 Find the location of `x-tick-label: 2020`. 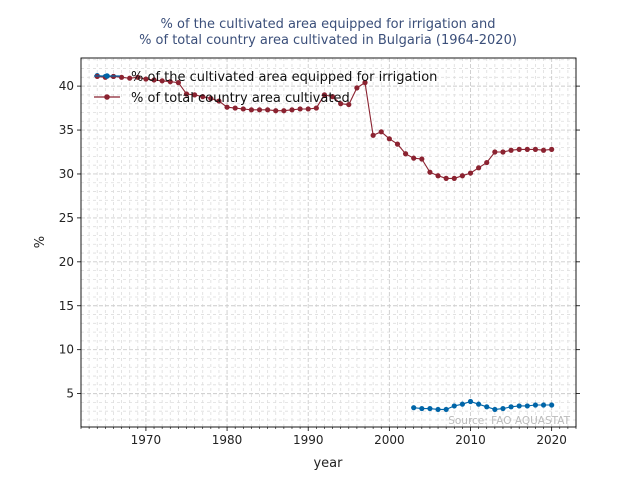

x-tick-label: 2020 is located at coordinates (551, 440).